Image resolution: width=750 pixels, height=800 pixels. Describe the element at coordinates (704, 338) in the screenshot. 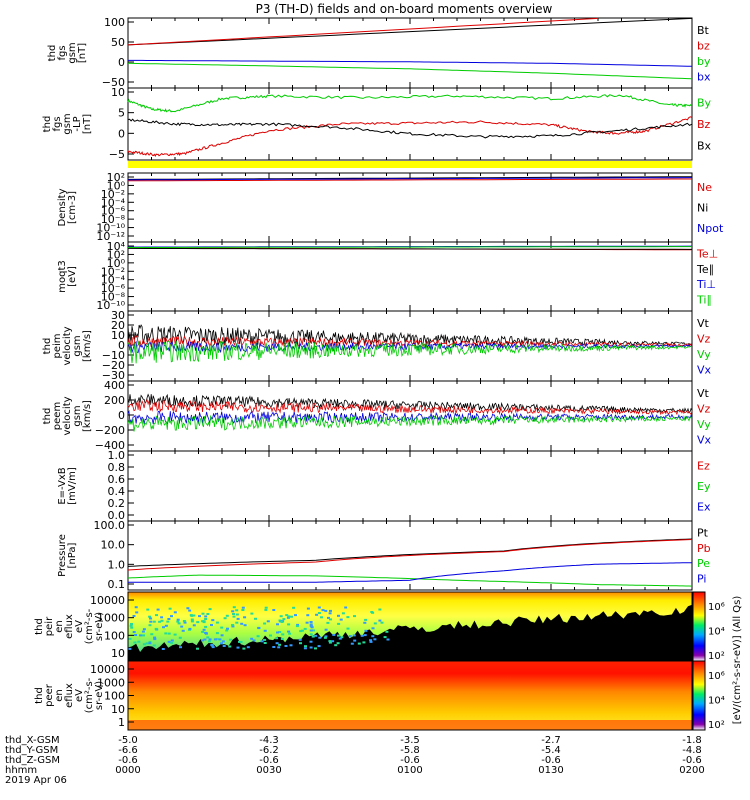

I see `legend-entry: Vz` at that location.